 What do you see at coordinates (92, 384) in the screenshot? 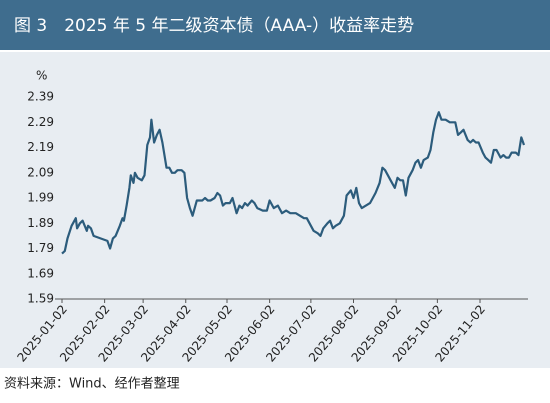
I see `source-note: 资料来源：Wind、经作者整理` at bounding box center [92, 384].